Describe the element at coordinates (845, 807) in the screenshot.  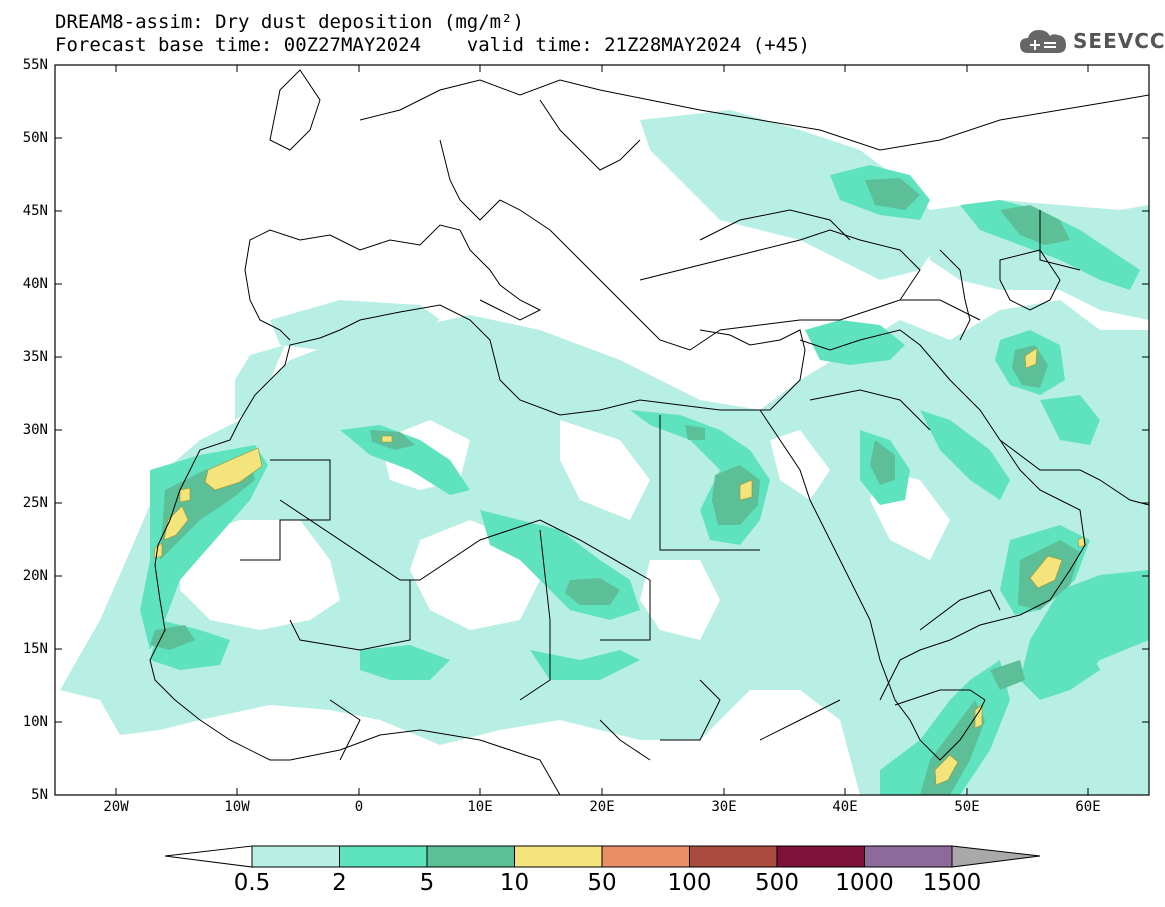
I see `lon-label: 40E` at that location.